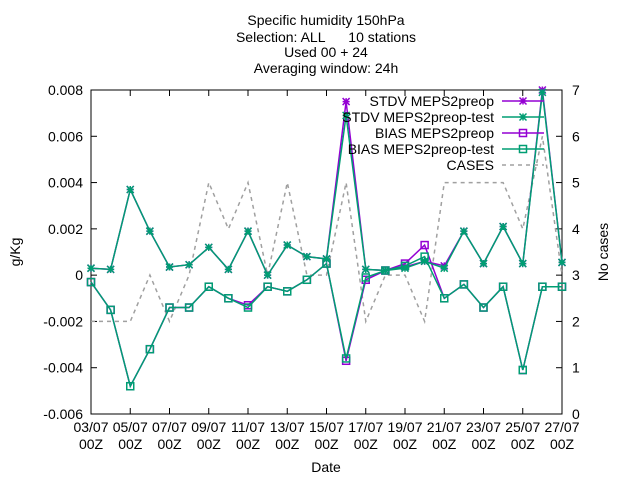 The image size is (640, 480). I want to click on y-left-tick-label: 0.006, so click(65, 136).